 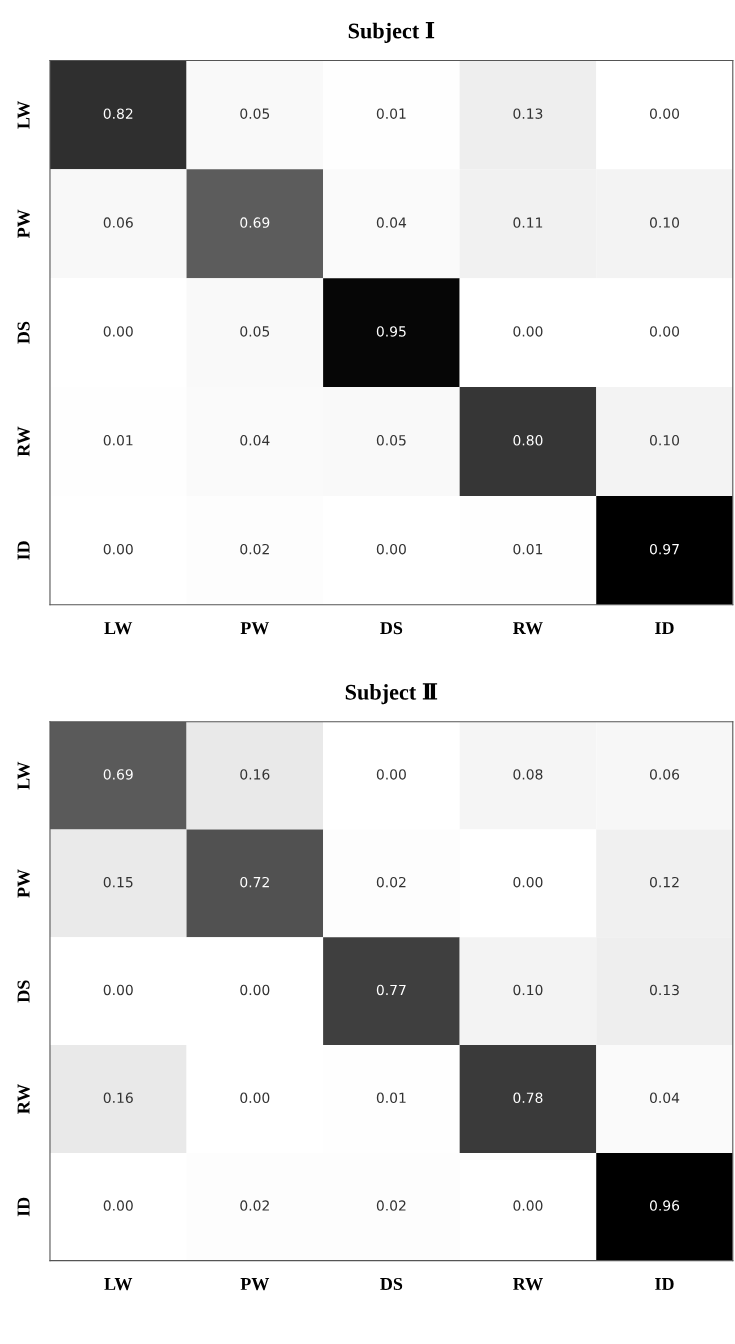 What do you see at coordinates (118, 882) in the screenshot?
I see `data-label: 0.15` at bounding box center [118, 882].